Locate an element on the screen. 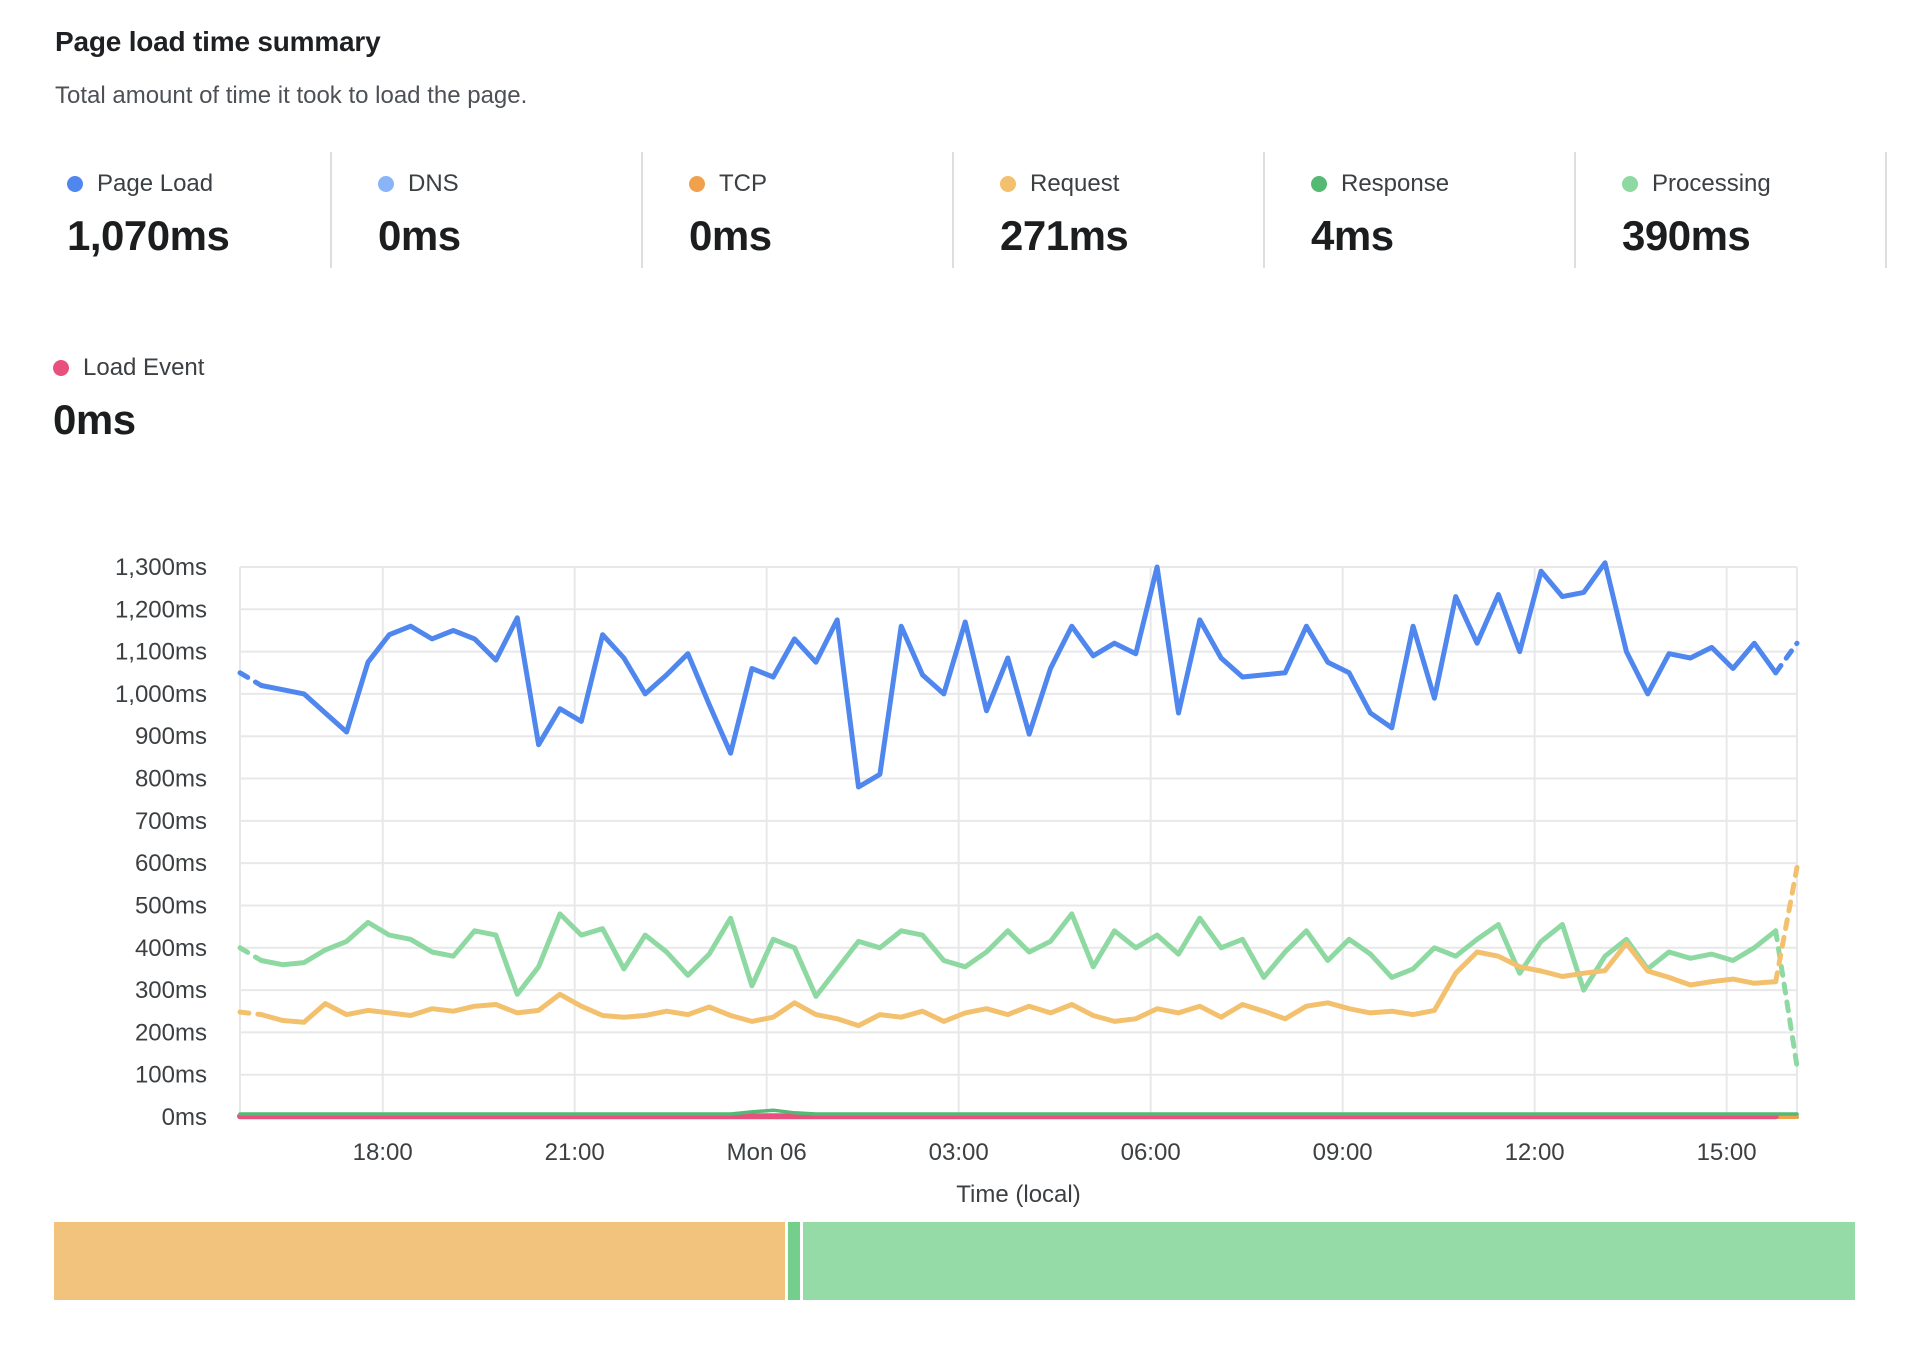 This screenshot has width=1910, height=1352. status-timeline-bar is located at coordinates (954, 1261).